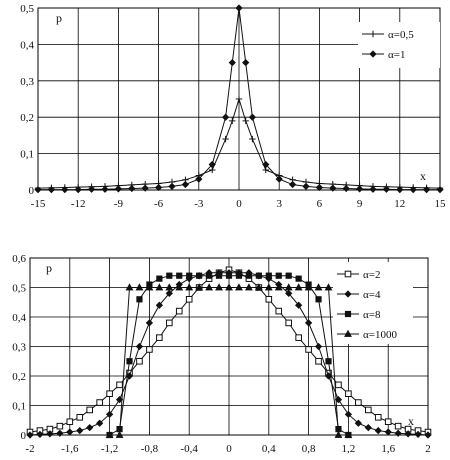 This screenshot has height=460, width=450. Describe the element at coordinates (396, 55) in the screenshot. I see `legend-label: α=1` at that location.